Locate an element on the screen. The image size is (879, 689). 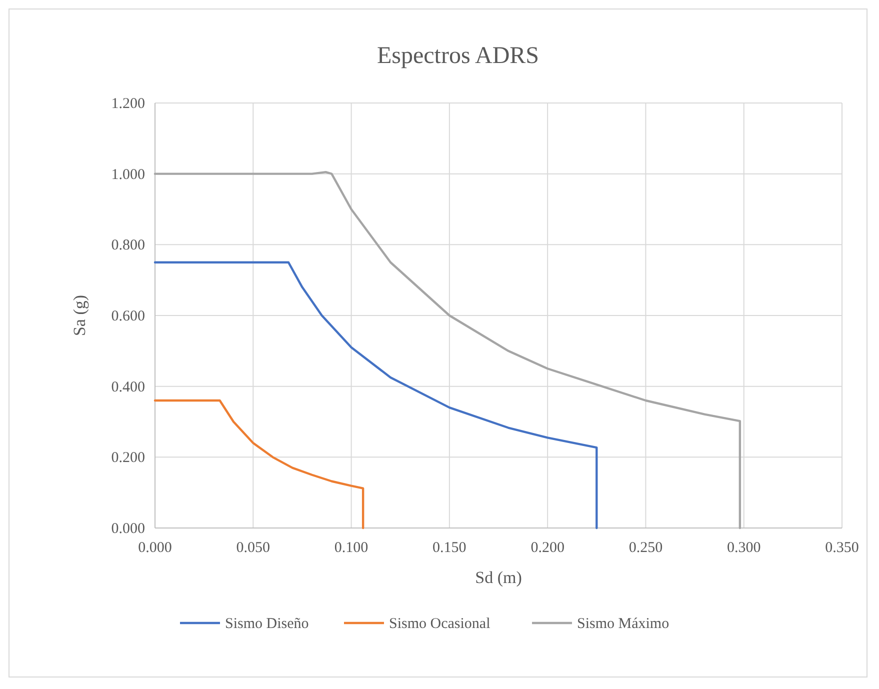
legend-label: Sismo Máximo is located at coordinates (623, 624).